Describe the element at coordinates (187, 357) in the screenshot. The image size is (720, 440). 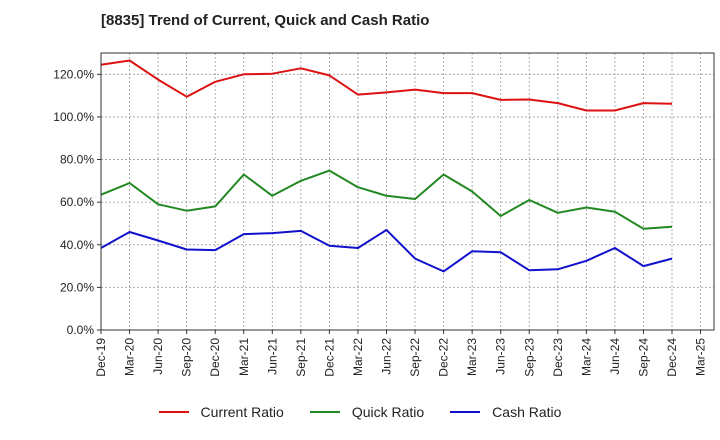
I see `x-tick-label: Sep-20` at that location.